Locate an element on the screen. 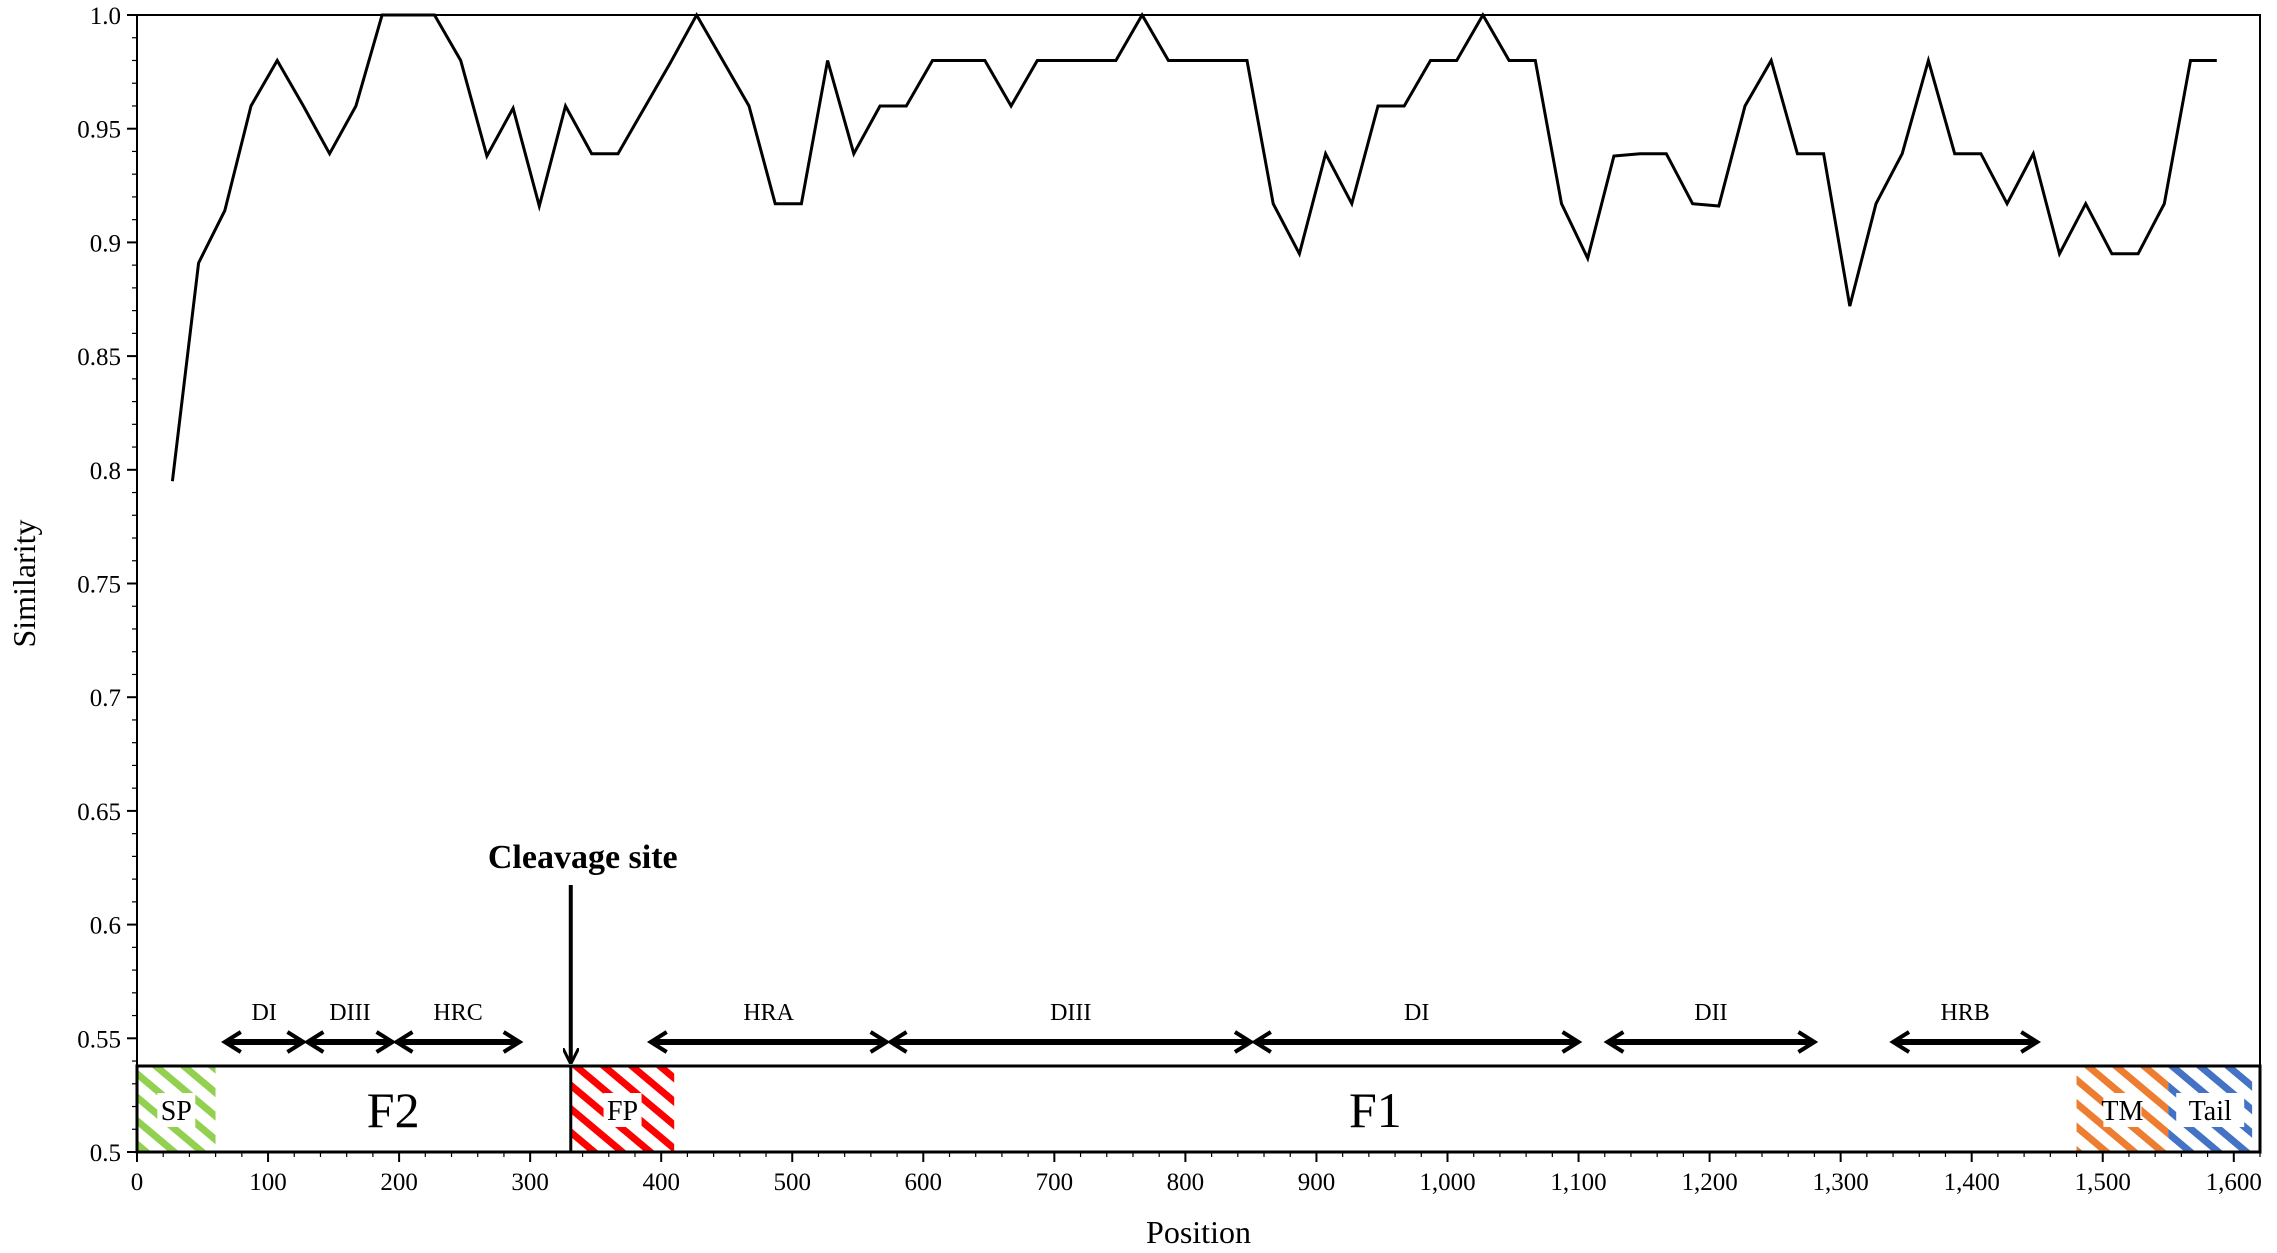 The width and height of the screenshot is (2277, 1253). cleavage-site-annotation: Cleavage site is located at coordinates (583, 950).